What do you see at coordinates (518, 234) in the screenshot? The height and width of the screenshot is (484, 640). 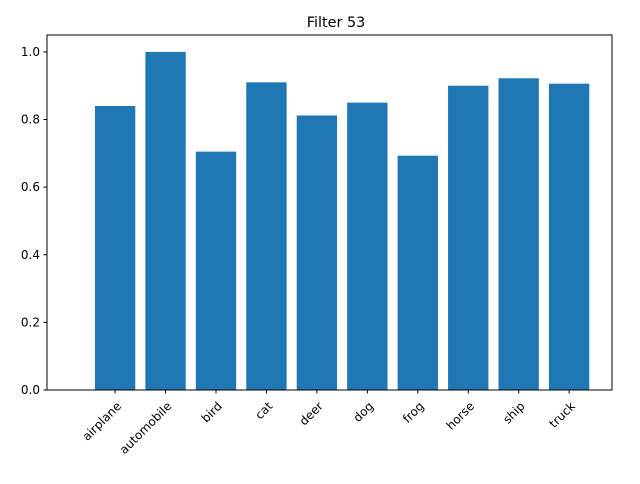 I see `bar-ship` at bounding box center [518, 234].